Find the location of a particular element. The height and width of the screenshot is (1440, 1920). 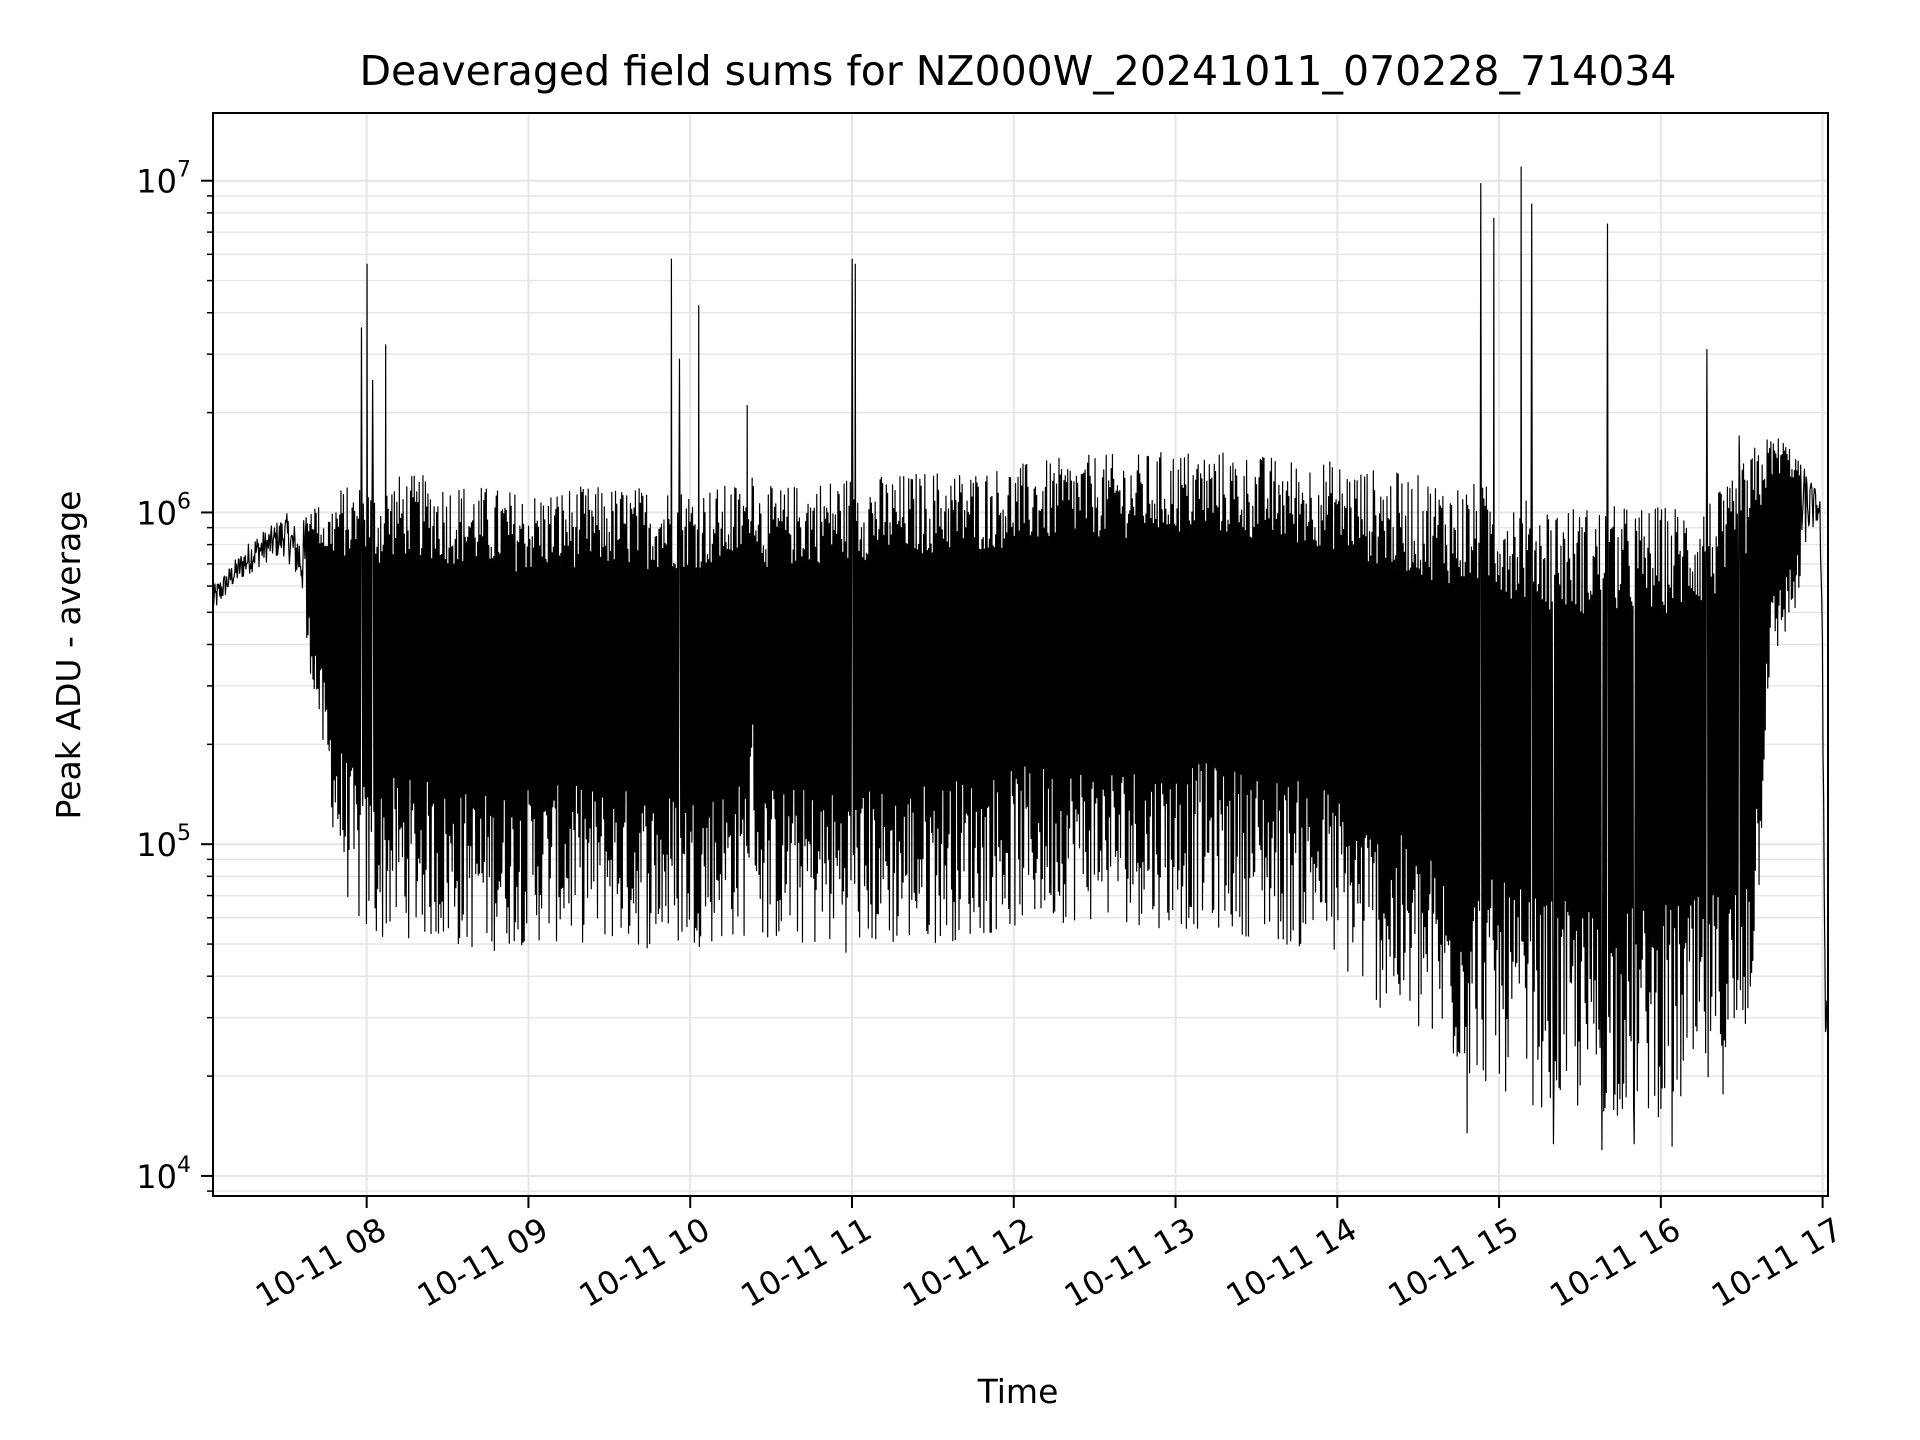

y-tick-exponent: 5 is located at coordinates (184, 833).